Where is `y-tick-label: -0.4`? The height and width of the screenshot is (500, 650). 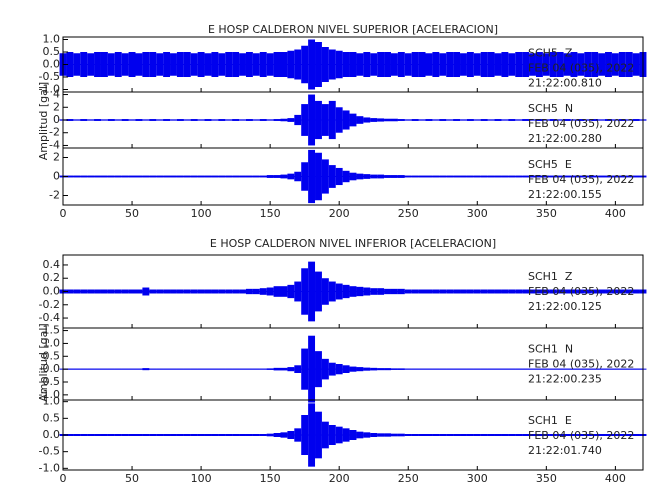
y-tick-label: -0.4 is located at coordinates (49, 317).